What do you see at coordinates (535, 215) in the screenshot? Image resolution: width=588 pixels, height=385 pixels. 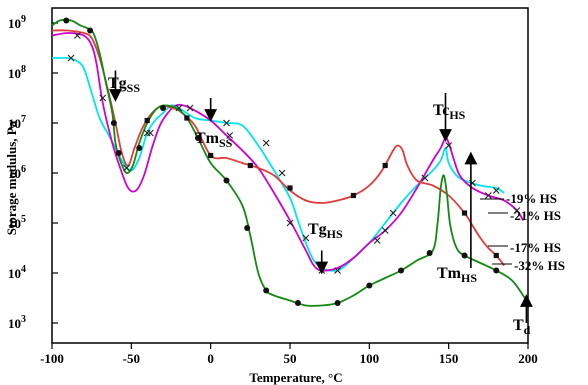 I see `series-label: -21% HS` at bounding box center [535, 215].